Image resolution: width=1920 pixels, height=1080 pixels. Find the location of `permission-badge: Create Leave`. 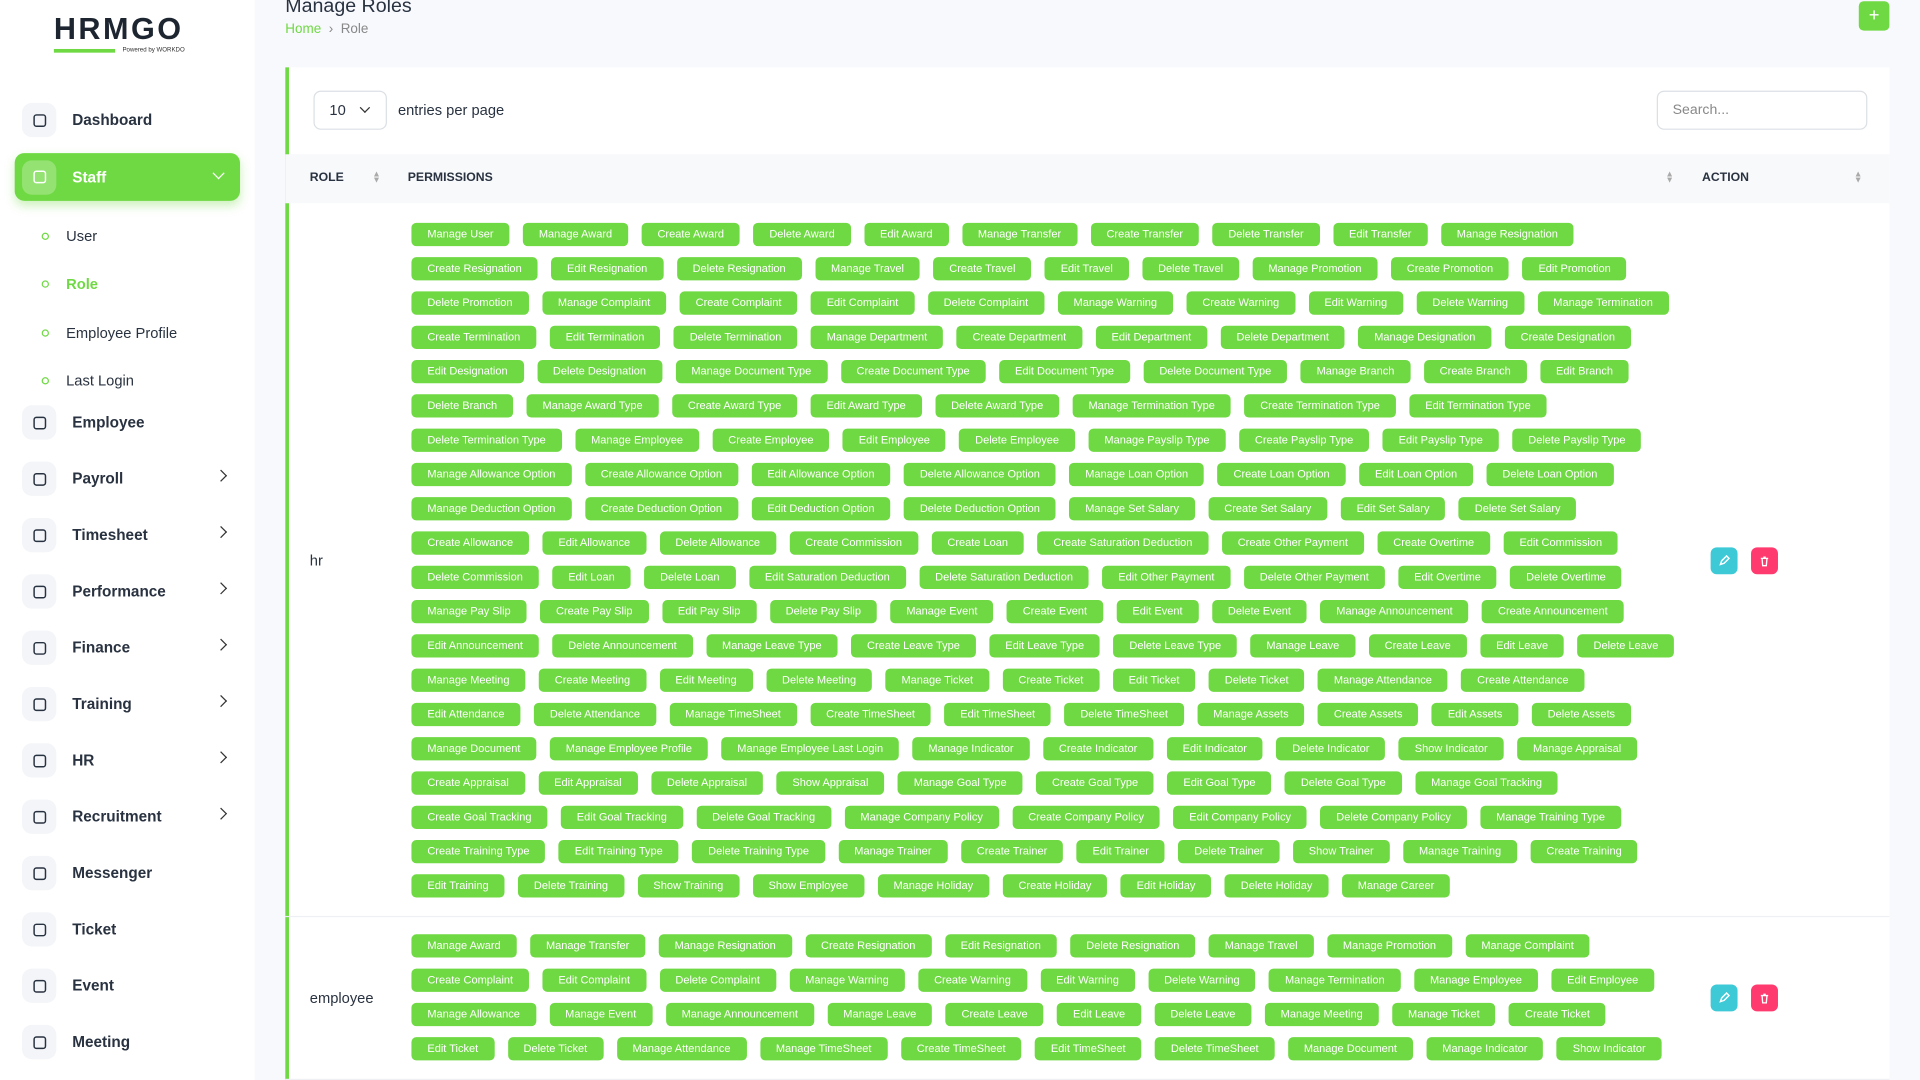

permission-badge: Create Leave is located at coordinates (994, 1014).